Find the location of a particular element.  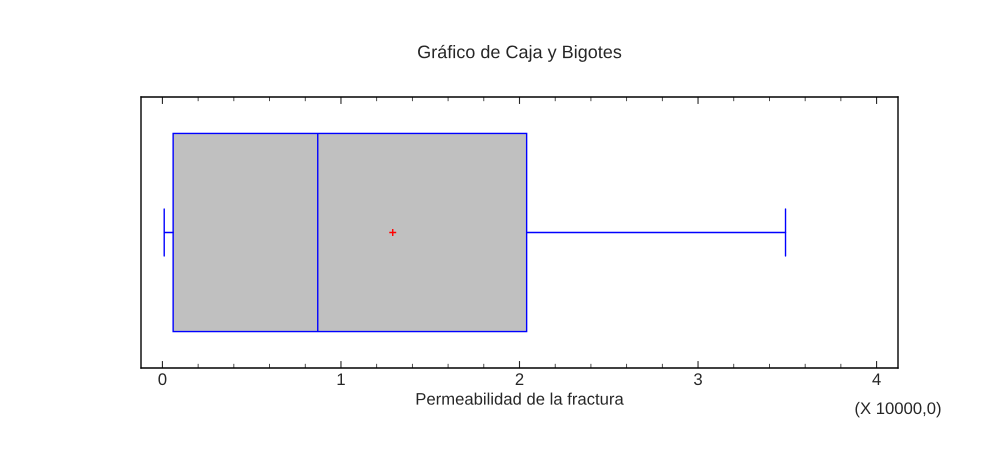

chart-title: Gráfico de Caja y Bigotes is located at coordinates (520, 53).